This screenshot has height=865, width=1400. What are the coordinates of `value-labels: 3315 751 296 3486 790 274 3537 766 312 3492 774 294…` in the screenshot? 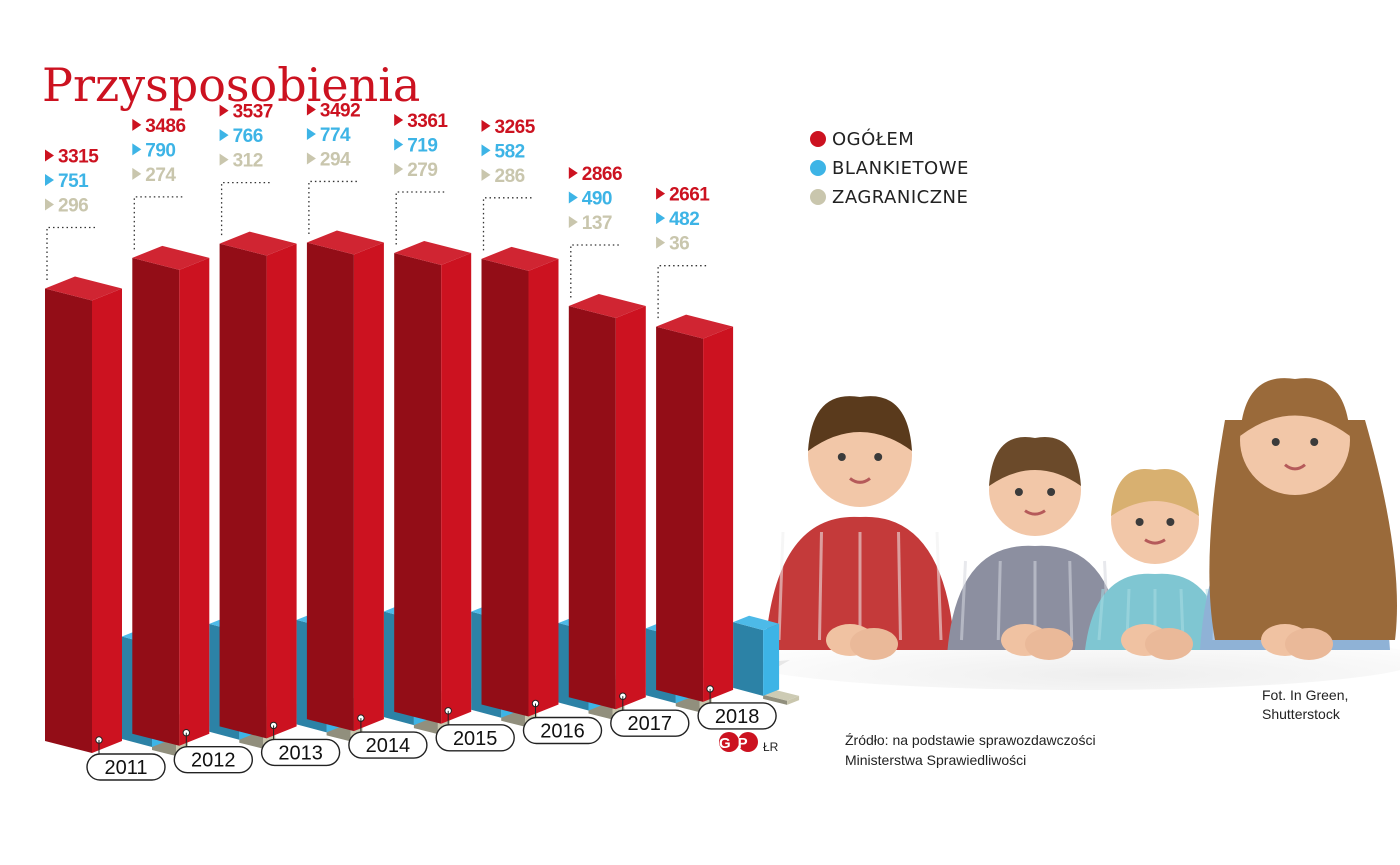 It's located at (378, 209).